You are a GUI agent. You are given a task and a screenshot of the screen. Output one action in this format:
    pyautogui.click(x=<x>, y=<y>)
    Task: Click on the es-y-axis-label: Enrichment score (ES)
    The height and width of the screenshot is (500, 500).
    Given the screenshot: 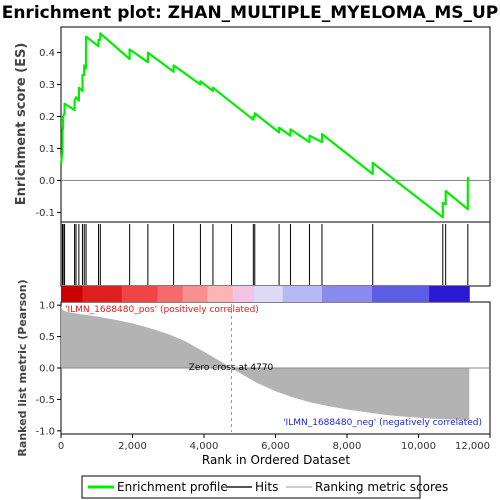 What is the action you would take?
    pyautogui.click(x=21, y=124)
    